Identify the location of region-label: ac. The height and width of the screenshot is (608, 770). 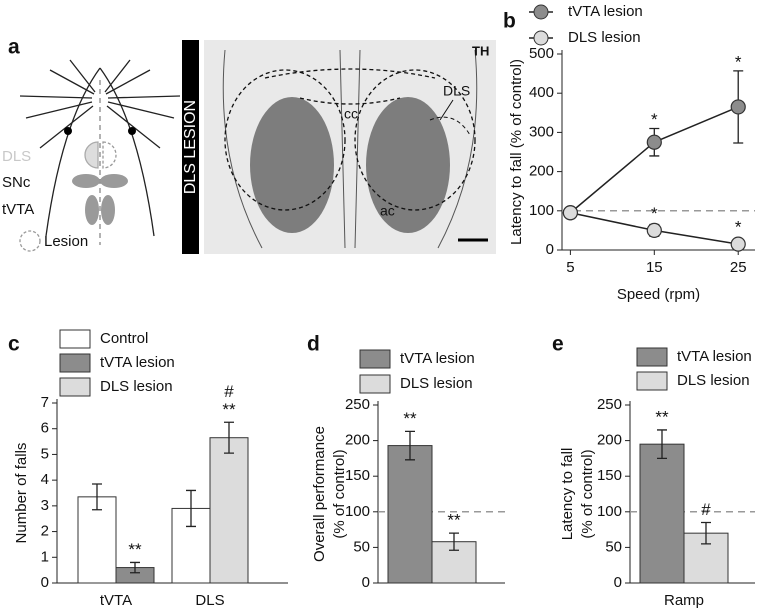
(387, 211).